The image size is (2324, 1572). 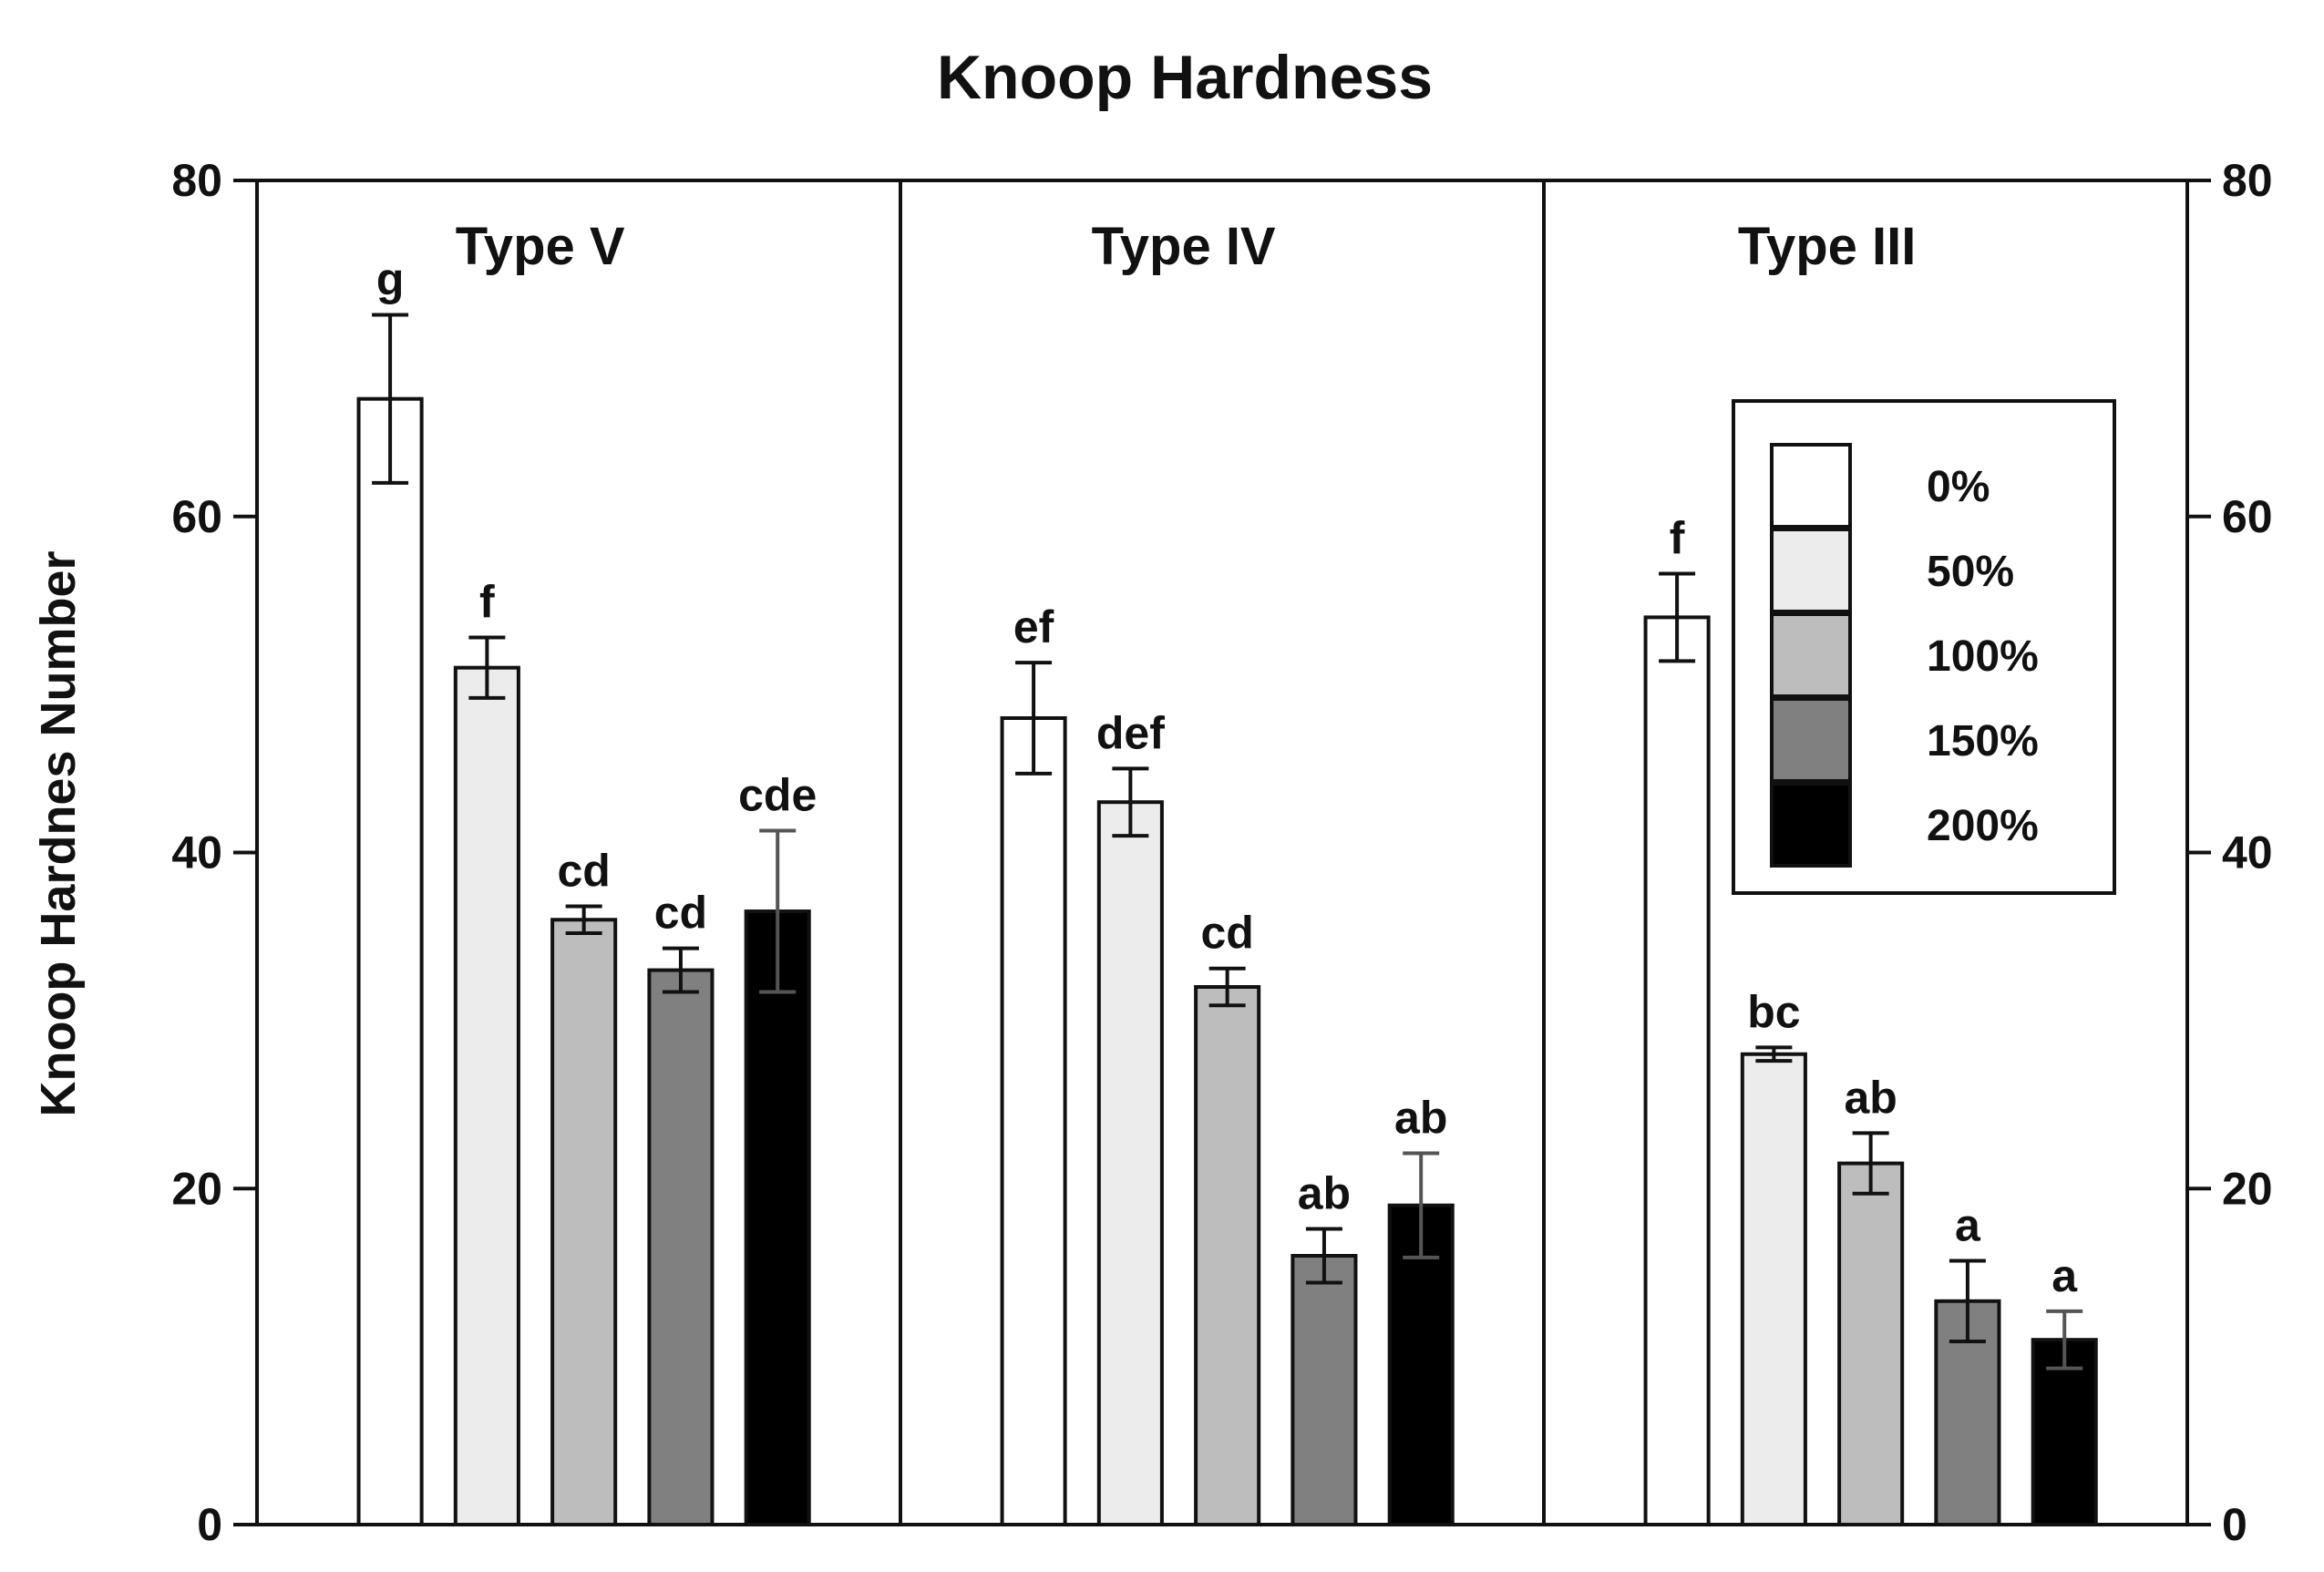 I want to click on y-tick-label-left: 40, so click(x=196, y=852).